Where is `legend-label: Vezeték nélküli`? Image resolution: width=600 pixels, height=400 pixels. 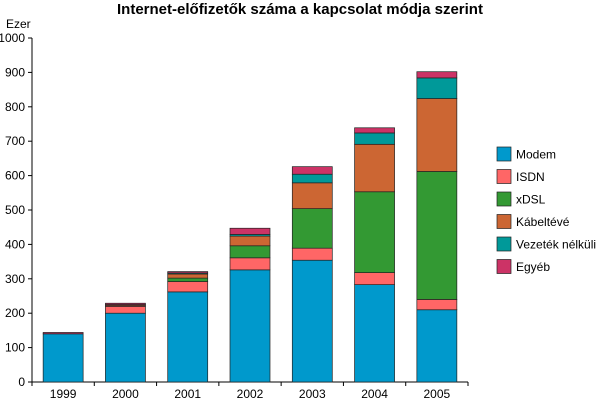 legend-label: Vezeték nélküli is located at coordinates (556, 245).